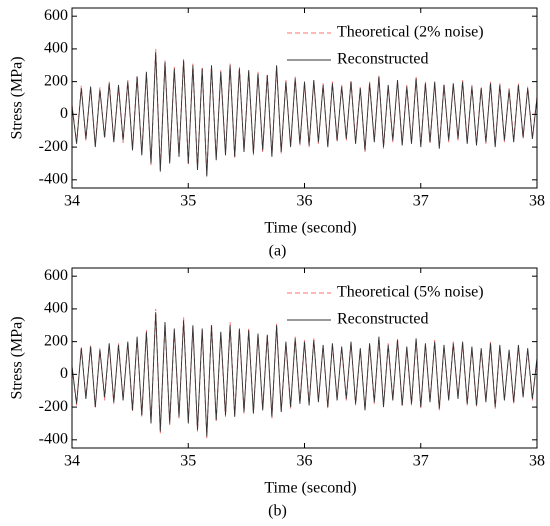 The width and height of the screenshot is (550, 526). I want to click on legend-label: Theoretical (2% noise), so click(410, 32).